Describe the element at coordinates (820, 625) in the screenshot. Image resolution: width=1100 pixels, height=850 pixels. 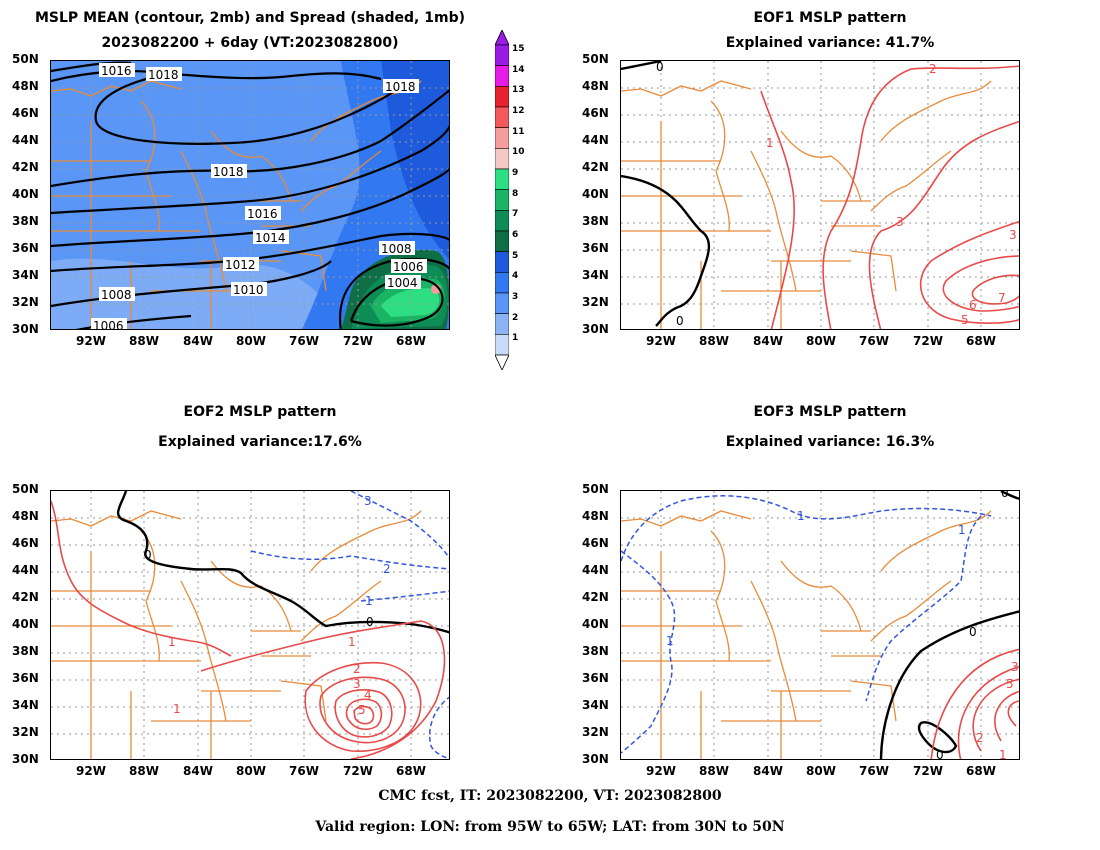
I see `eof3-map: 0 0 0 1 1 1 3 5 2 1` at that location.